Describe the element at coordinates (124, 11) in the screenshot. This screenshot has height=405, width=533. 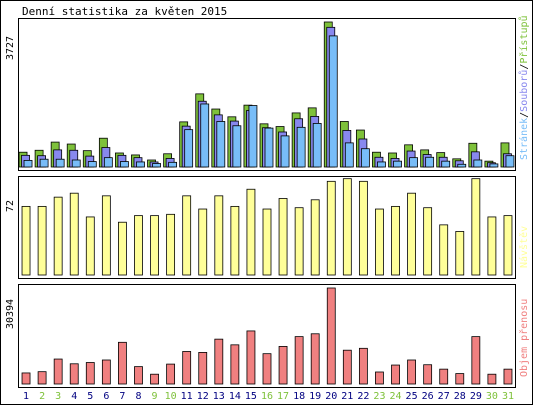
I see `chart-title: Denní statistika za květen 2015` at that location.